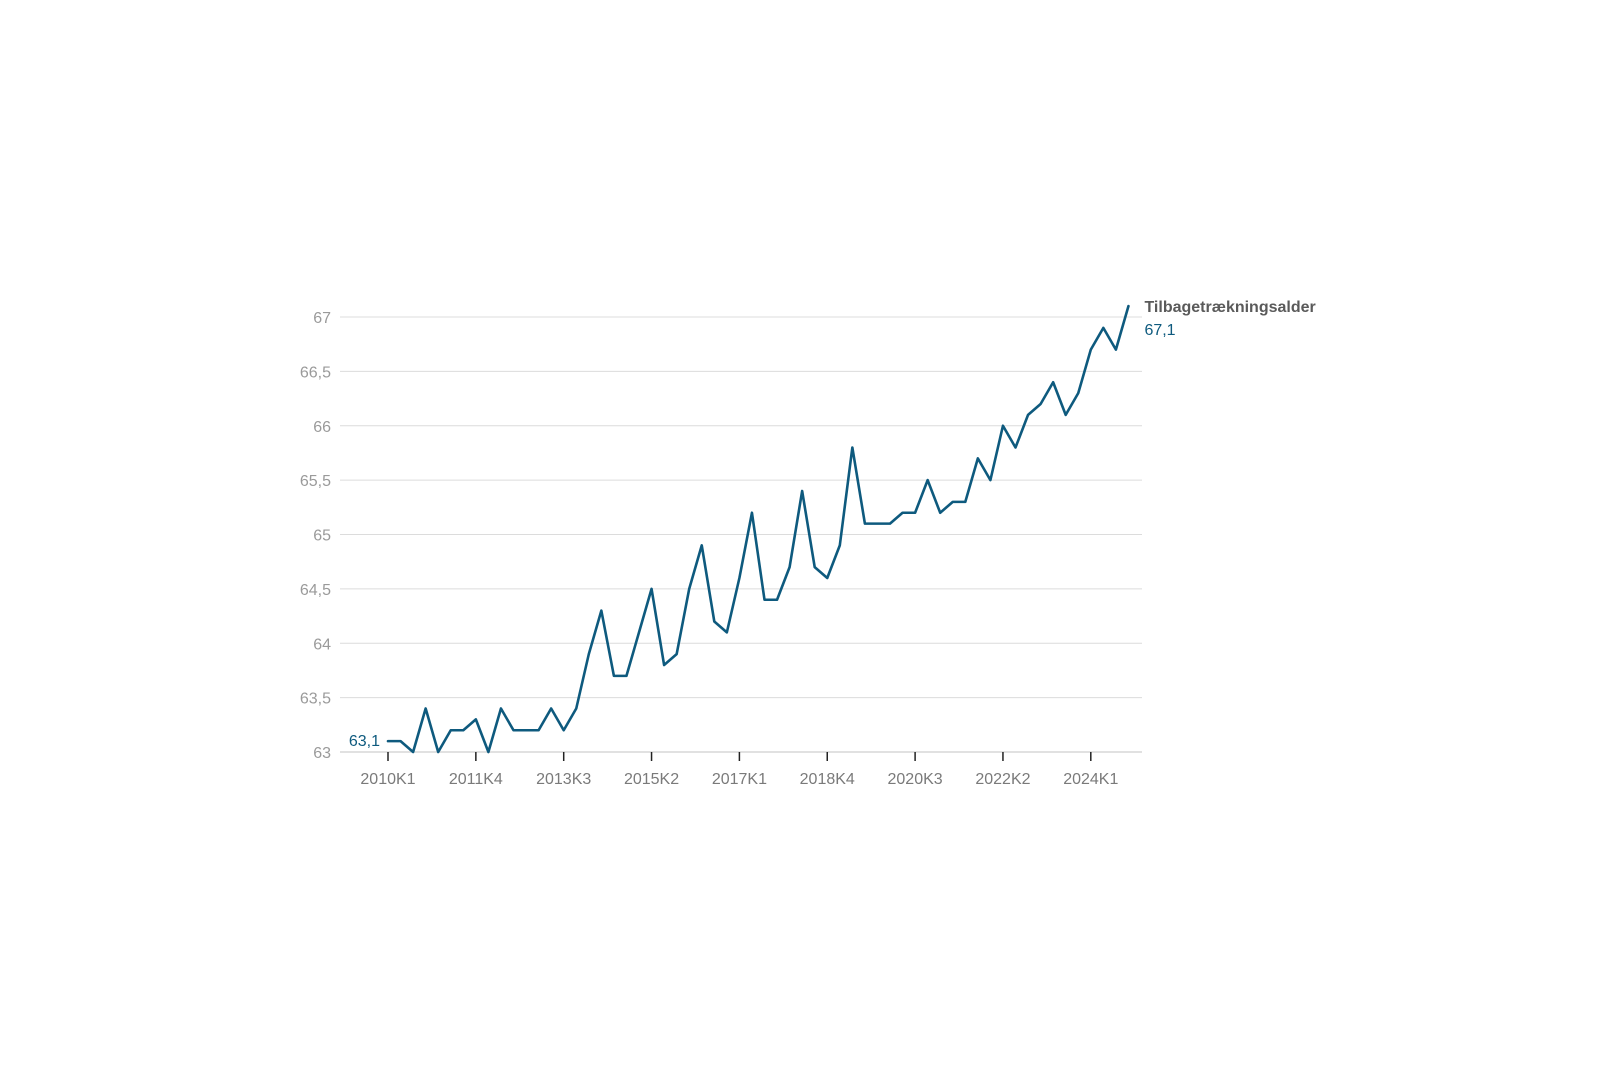  What do you see at coordinates (563, 779) in the screenshot?
I see `x-tick-label: 2013K3` at bounding box center [563, 779].